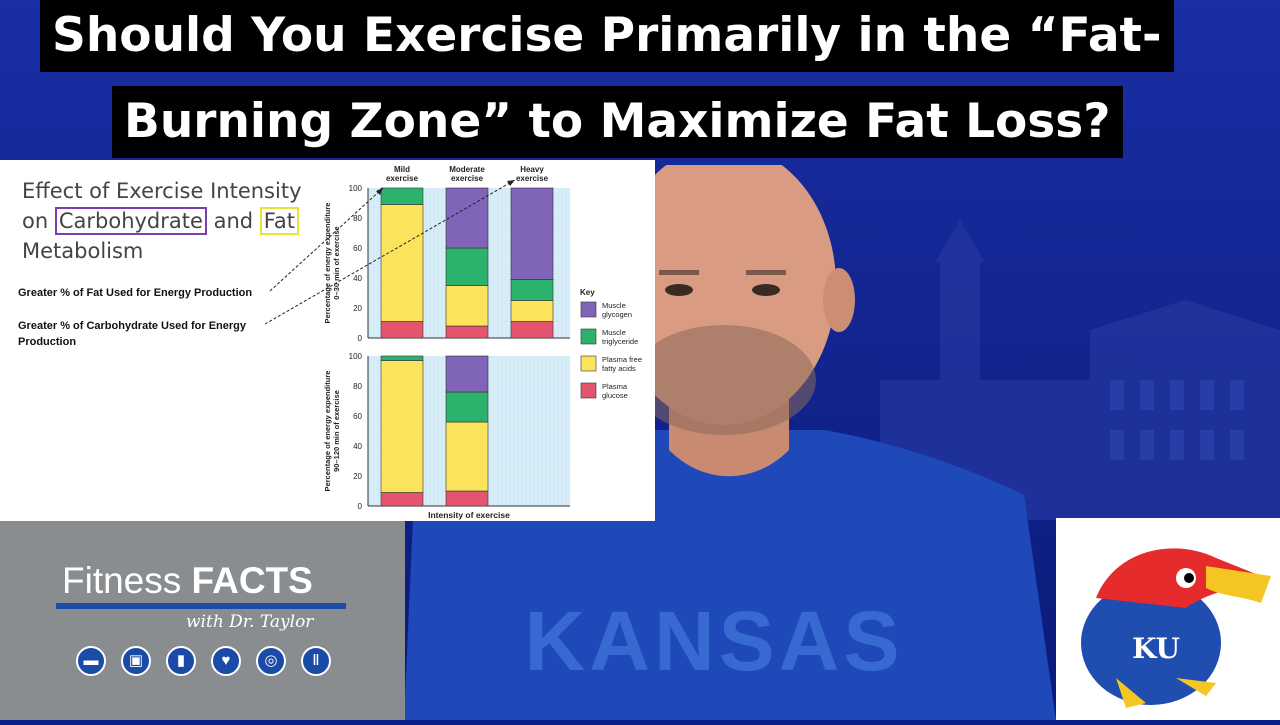 This screenshot has width=1280, height=725. I want to click on legend-label: triglyceride, so click(620, 341).